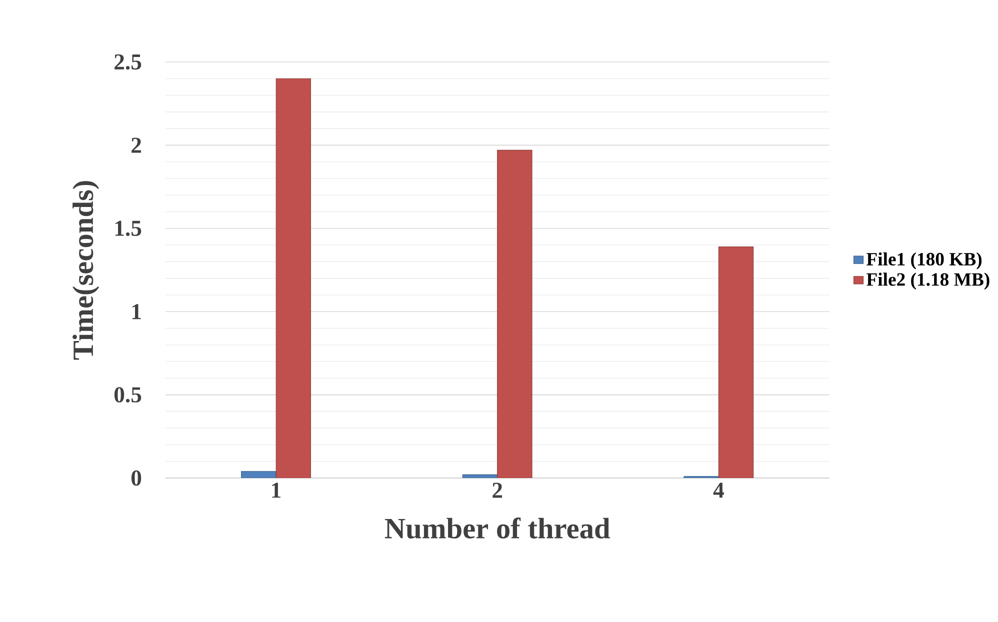  What do you see at coordinates (86, 270) in the screenshot?
I see `y-axis-title: Time(seconds)` at bounding box center [86, 270].